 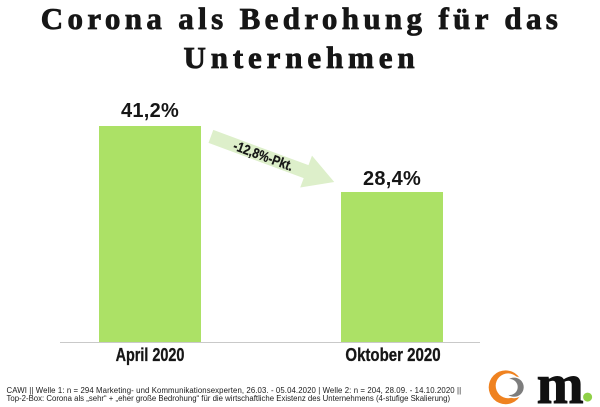 I want to click on svg-text: -12,8%-Pkt., so click(x=263, y=155).